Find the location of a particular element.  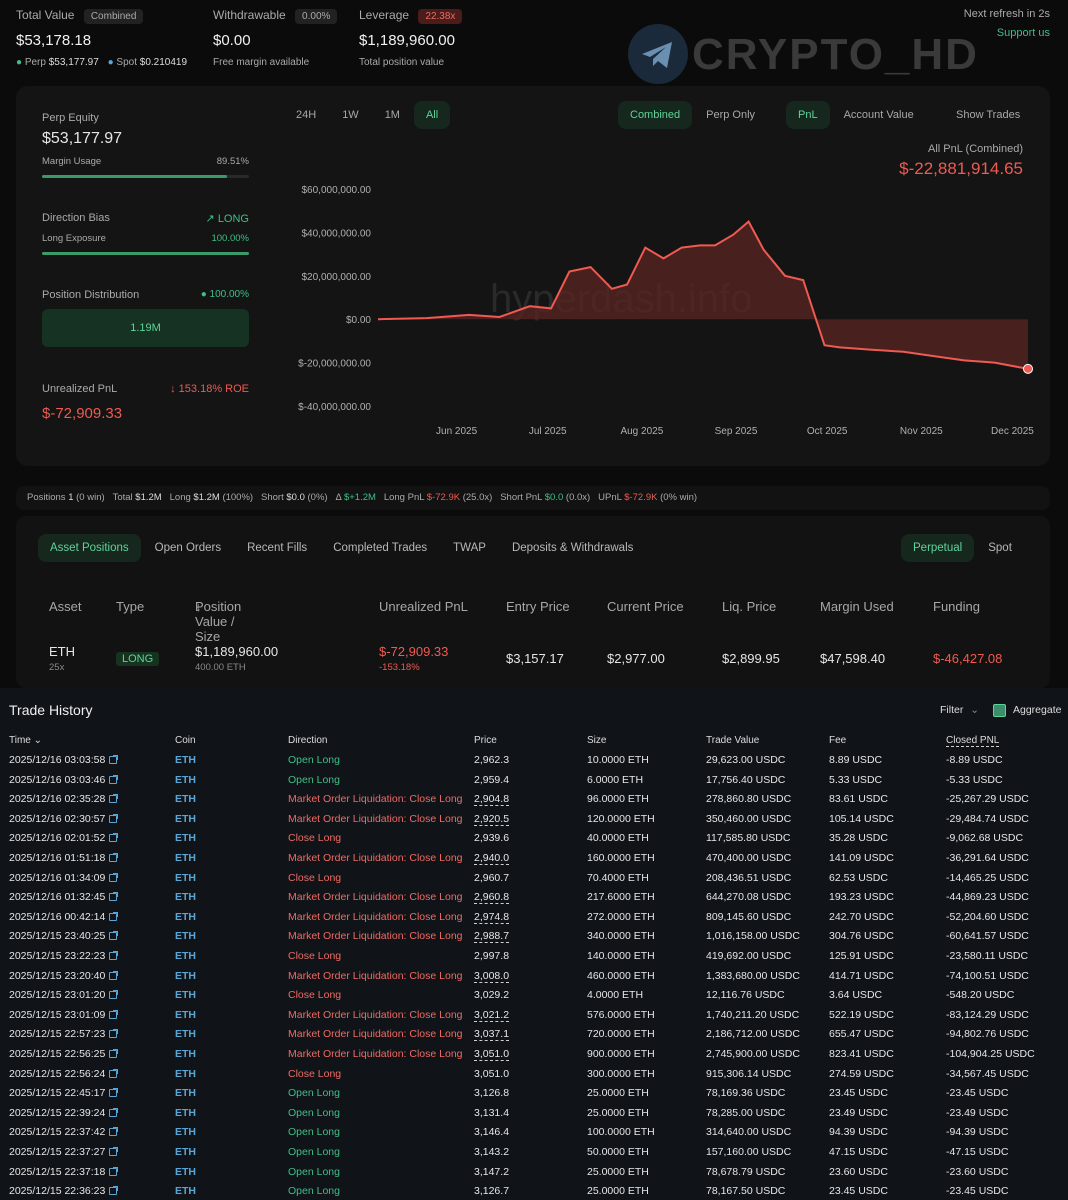

range-24h: 24H is located at coordinates (306, 115).